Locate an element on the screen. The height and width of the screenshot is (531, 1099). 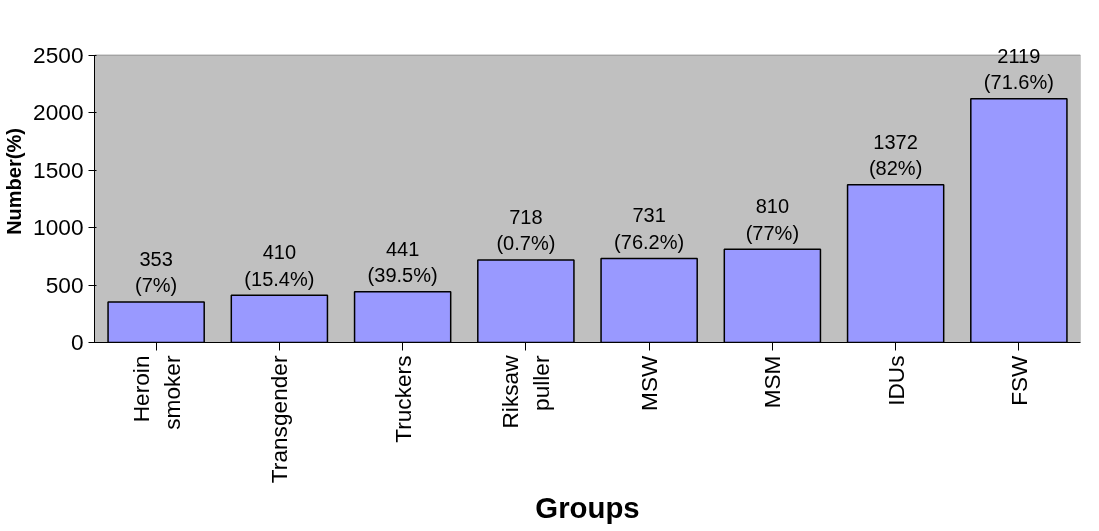
data-label: 718 (0.7%) is located at coordinates (526, 230).